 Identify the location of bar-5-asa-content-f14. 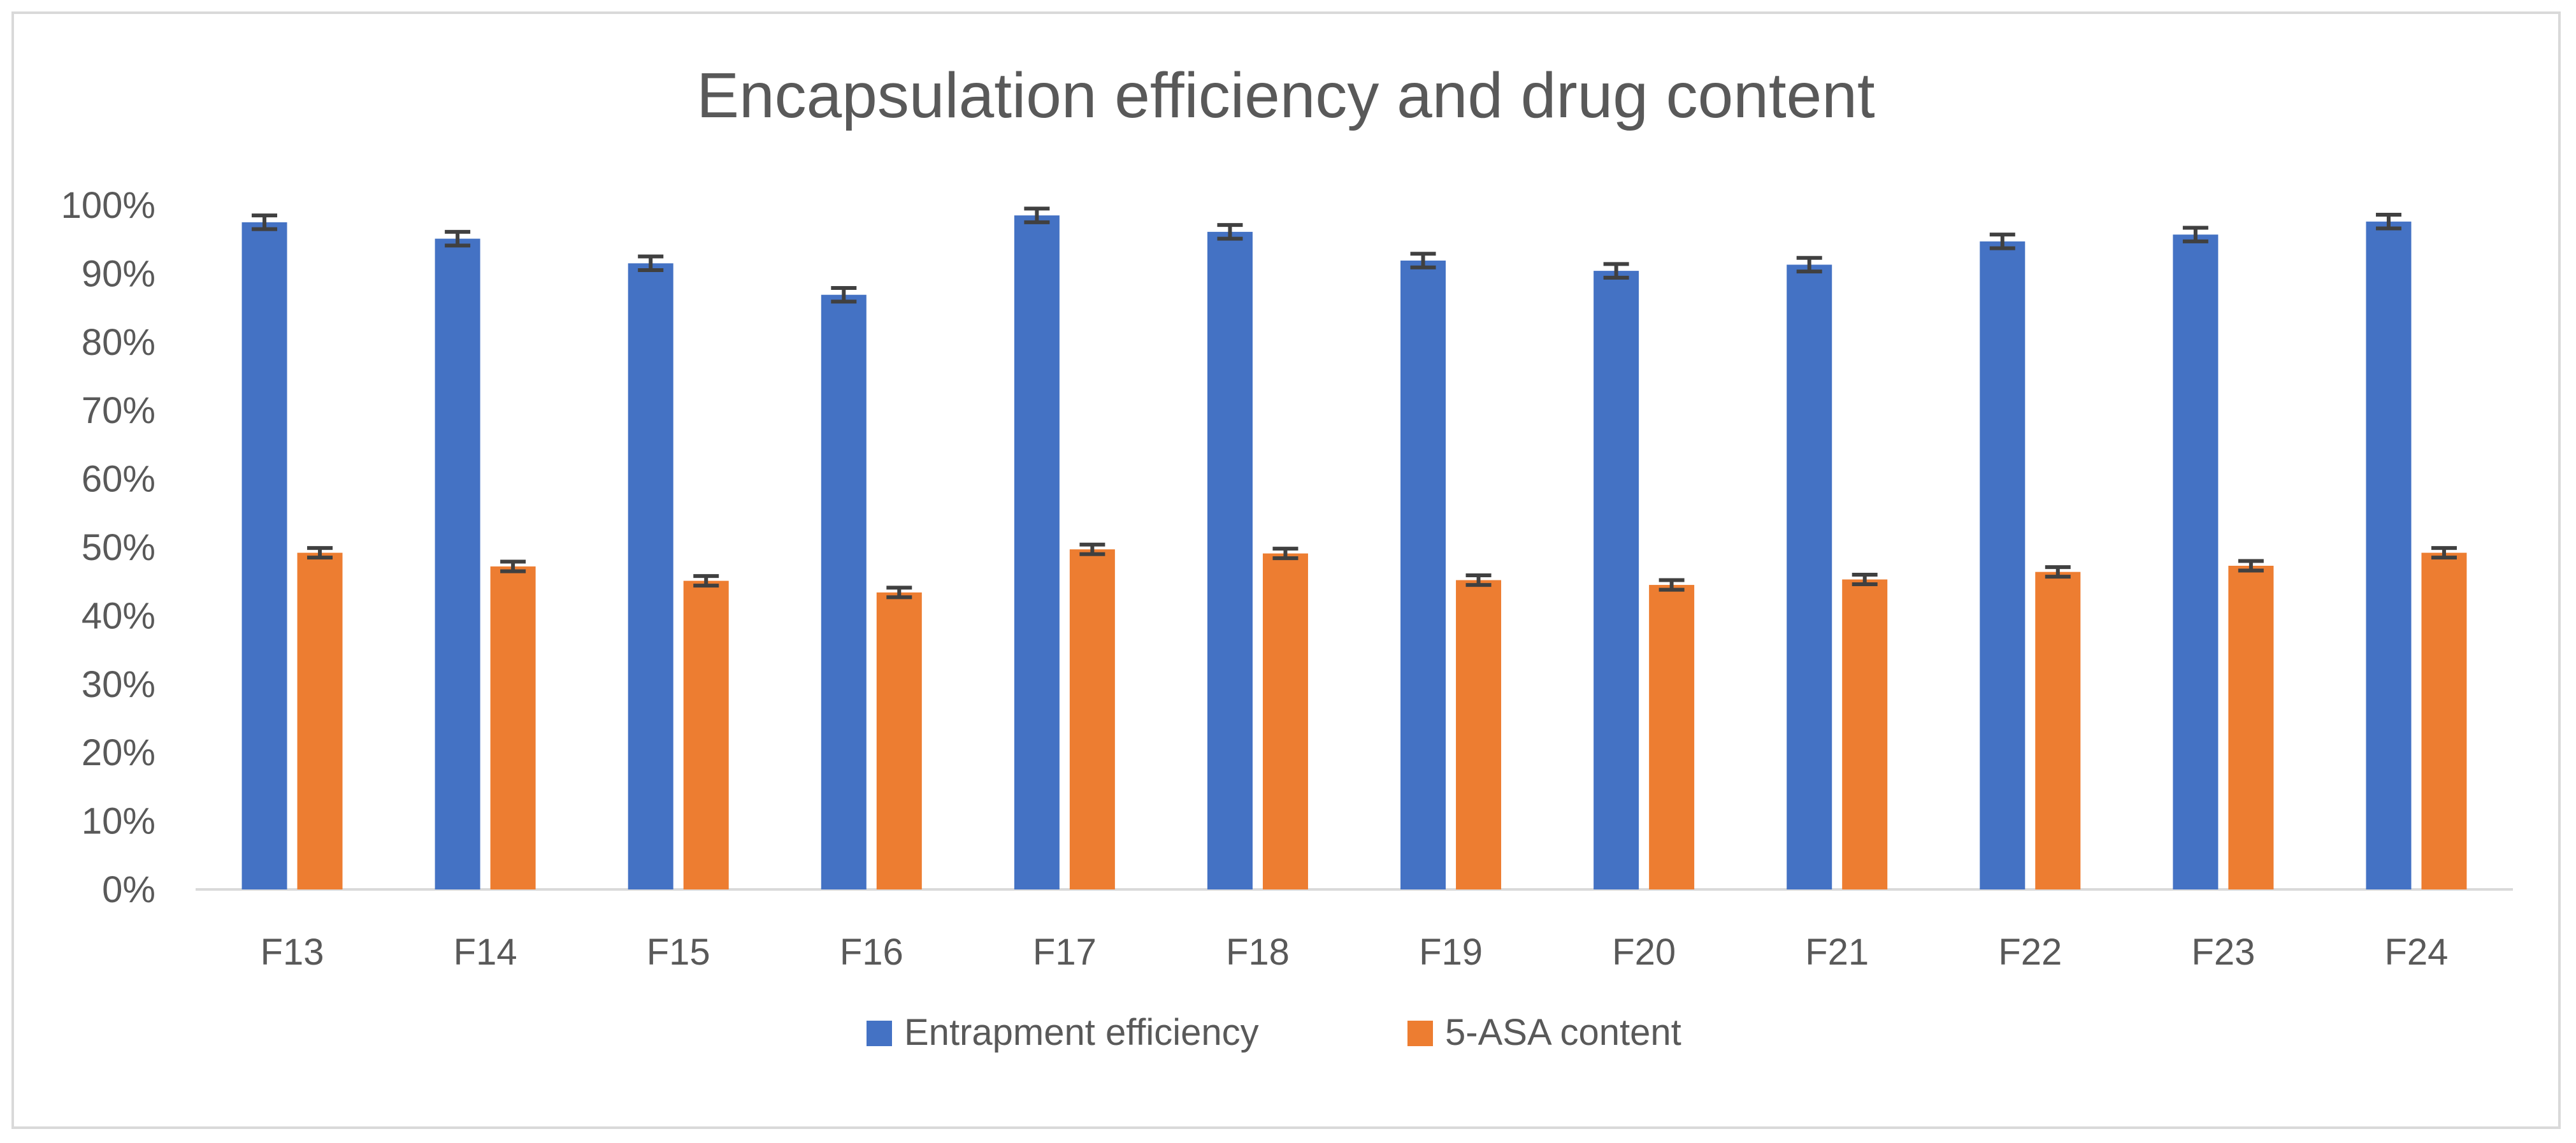
(513, 727).